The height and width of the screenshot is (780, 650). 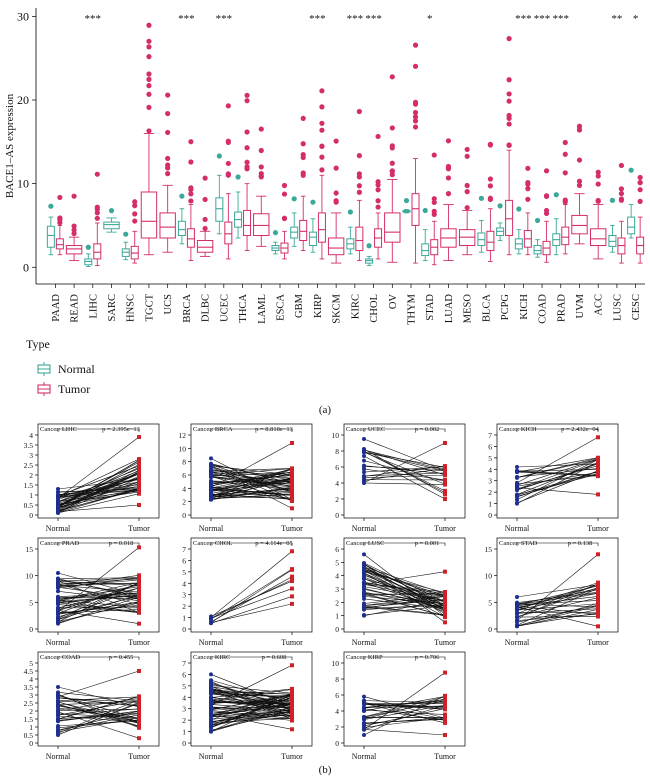 What do you see at coordinates (636, 166) in the screenshot?
I see `category-cesc: CESC *` at bounding box center [636, 166].